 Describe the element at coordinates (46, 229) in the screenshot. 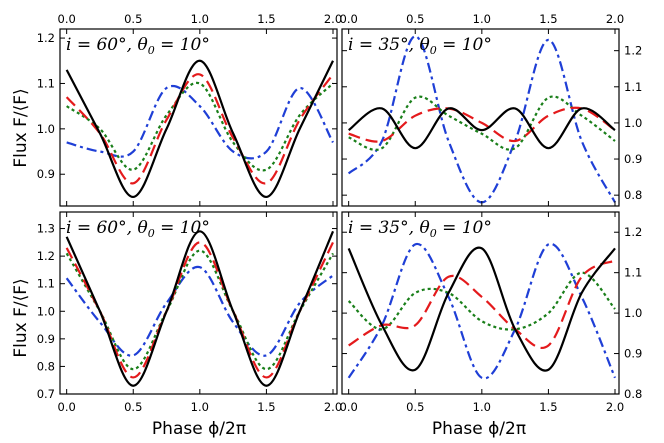

I see `y-tick-label: 1.3` at that location.